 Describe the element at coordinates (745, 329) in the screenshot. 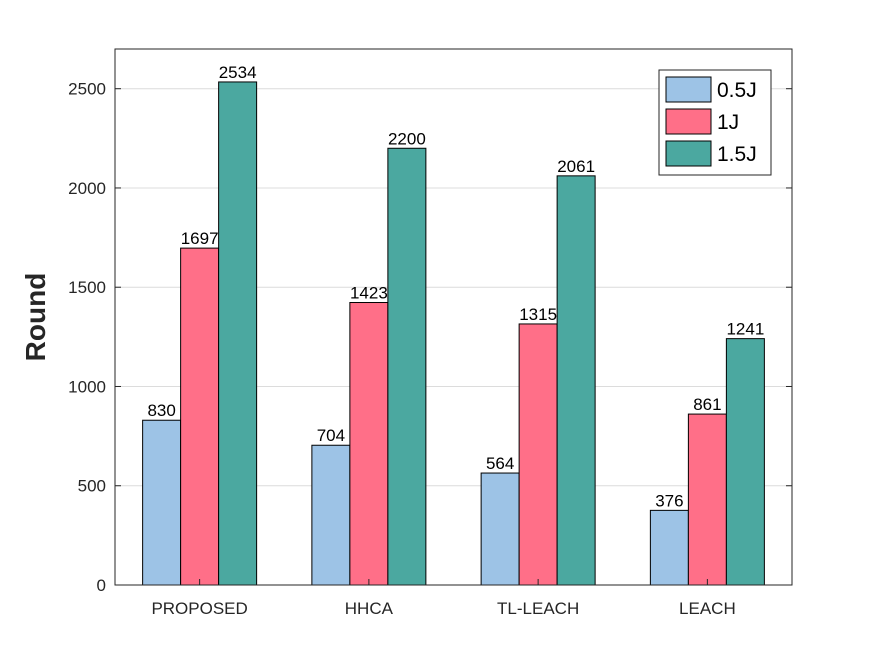

I see `data-label: 1241` at that location.